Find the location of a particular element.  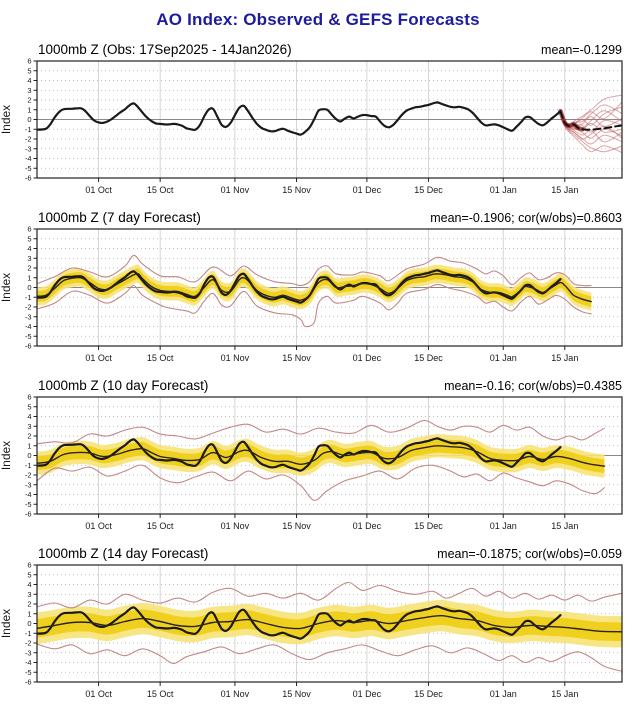

envelope-lower-line is located at coordinates (314, 306).